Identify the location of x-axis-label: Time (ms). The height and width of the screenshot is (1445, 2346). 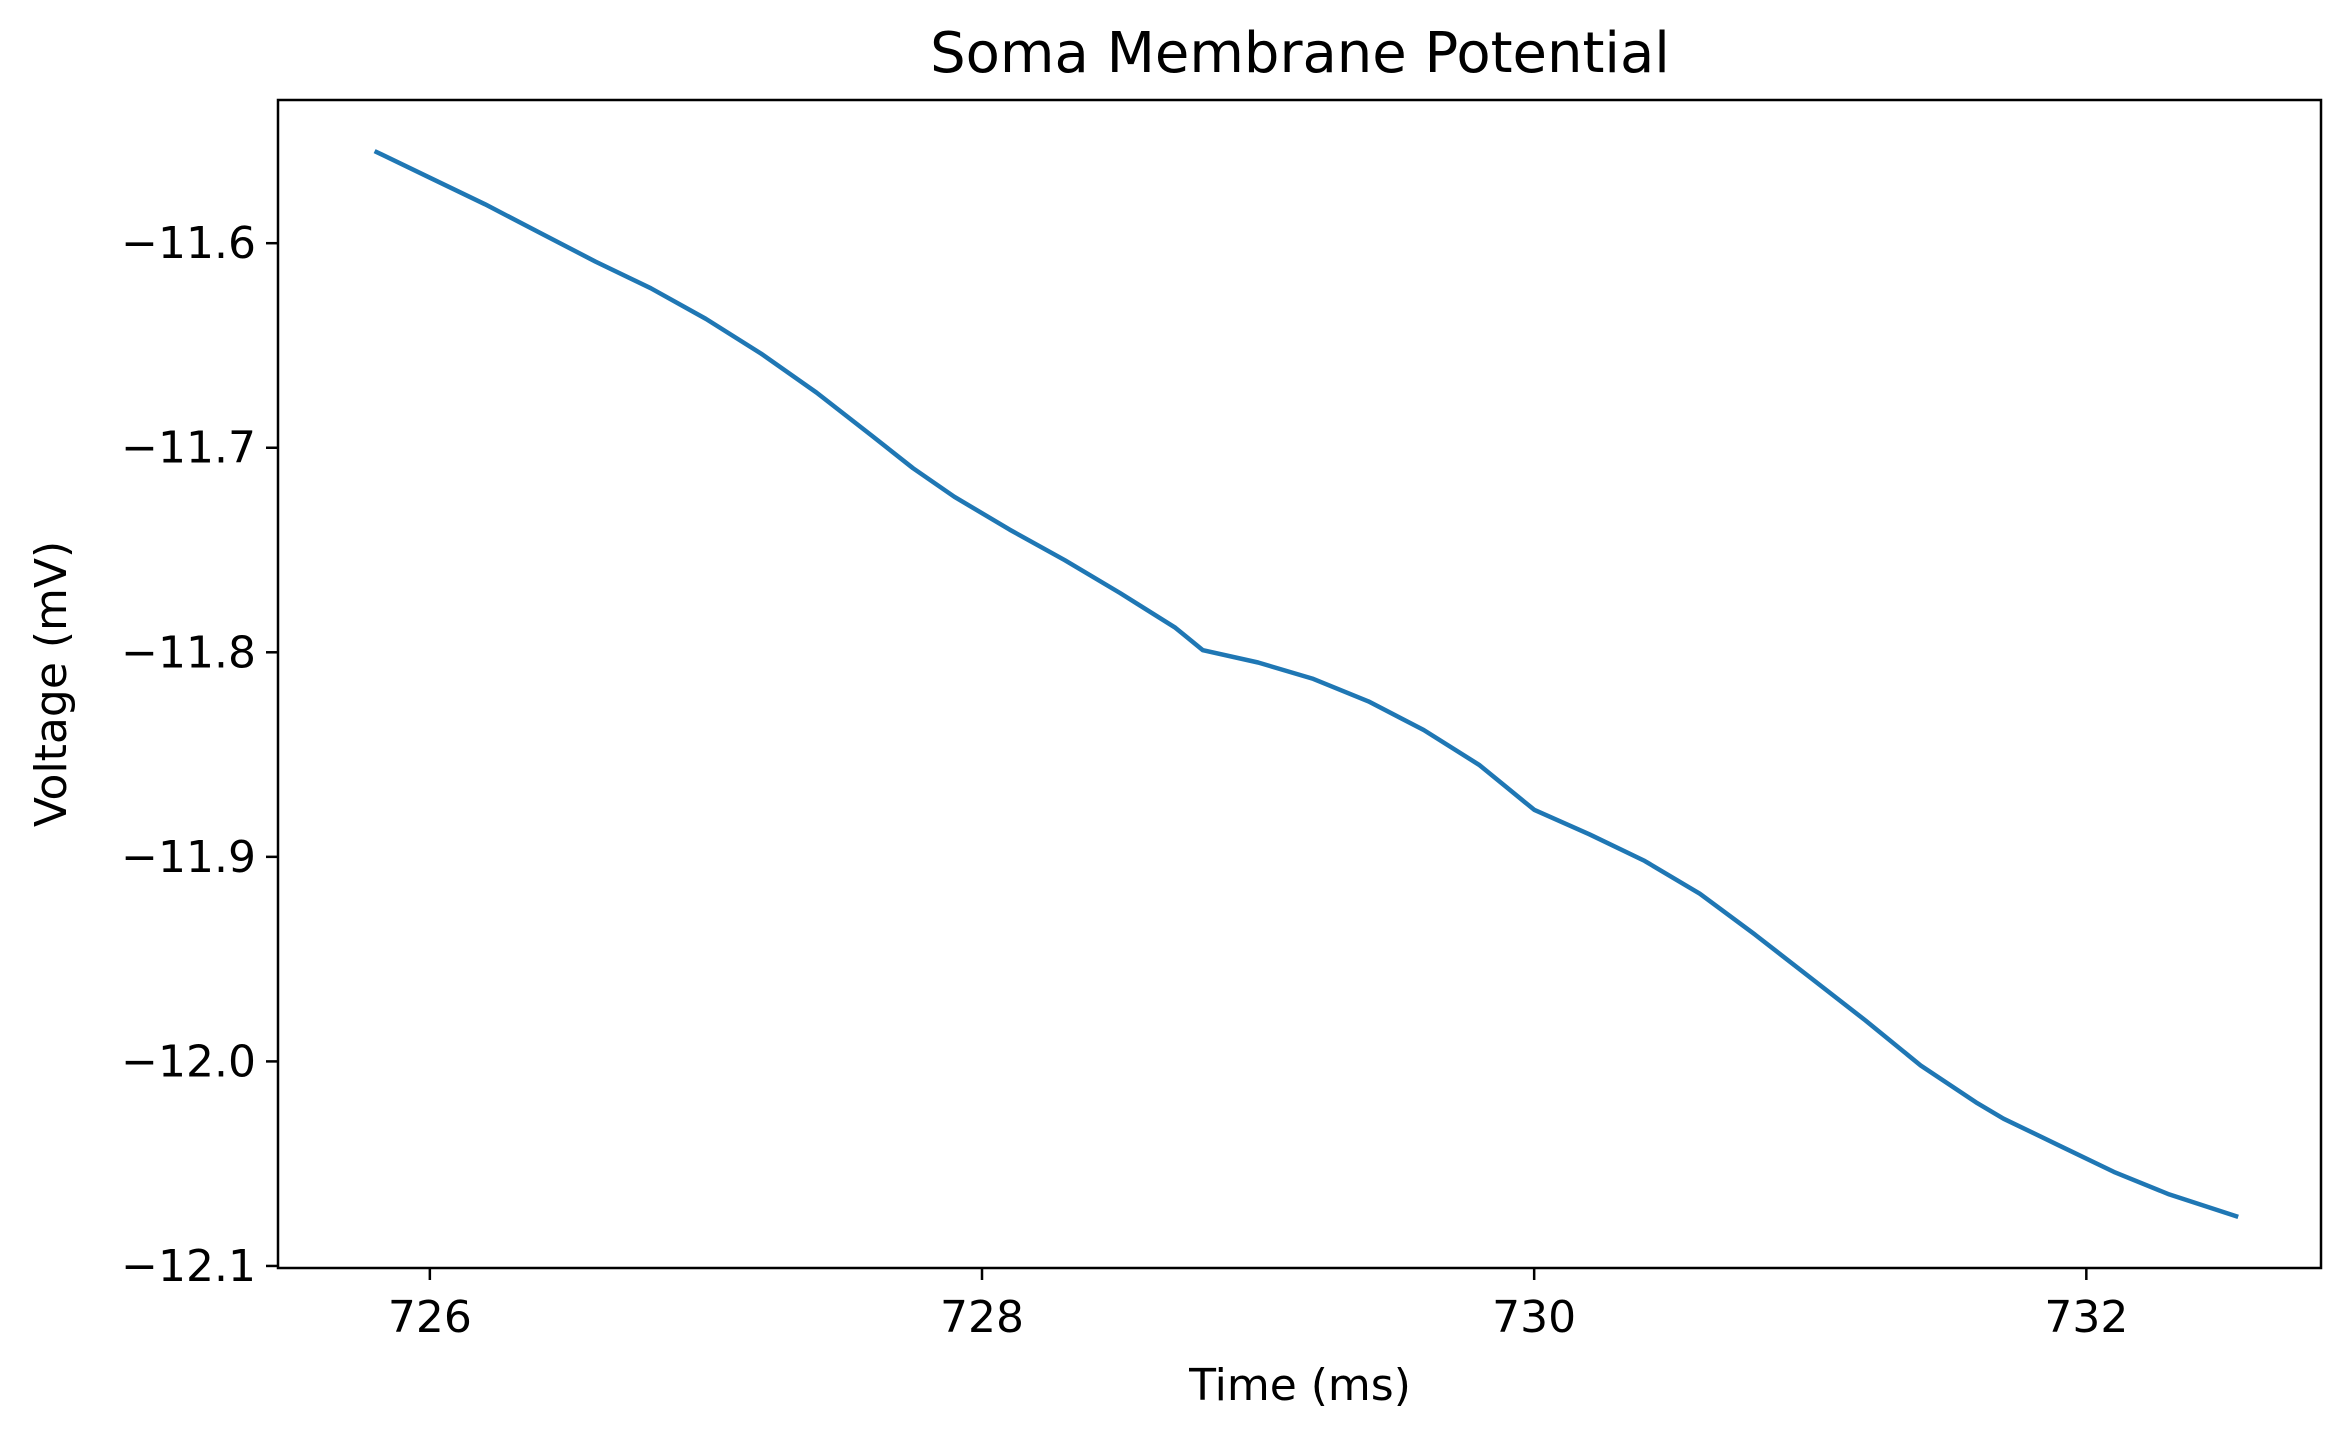
(1299, 1385).